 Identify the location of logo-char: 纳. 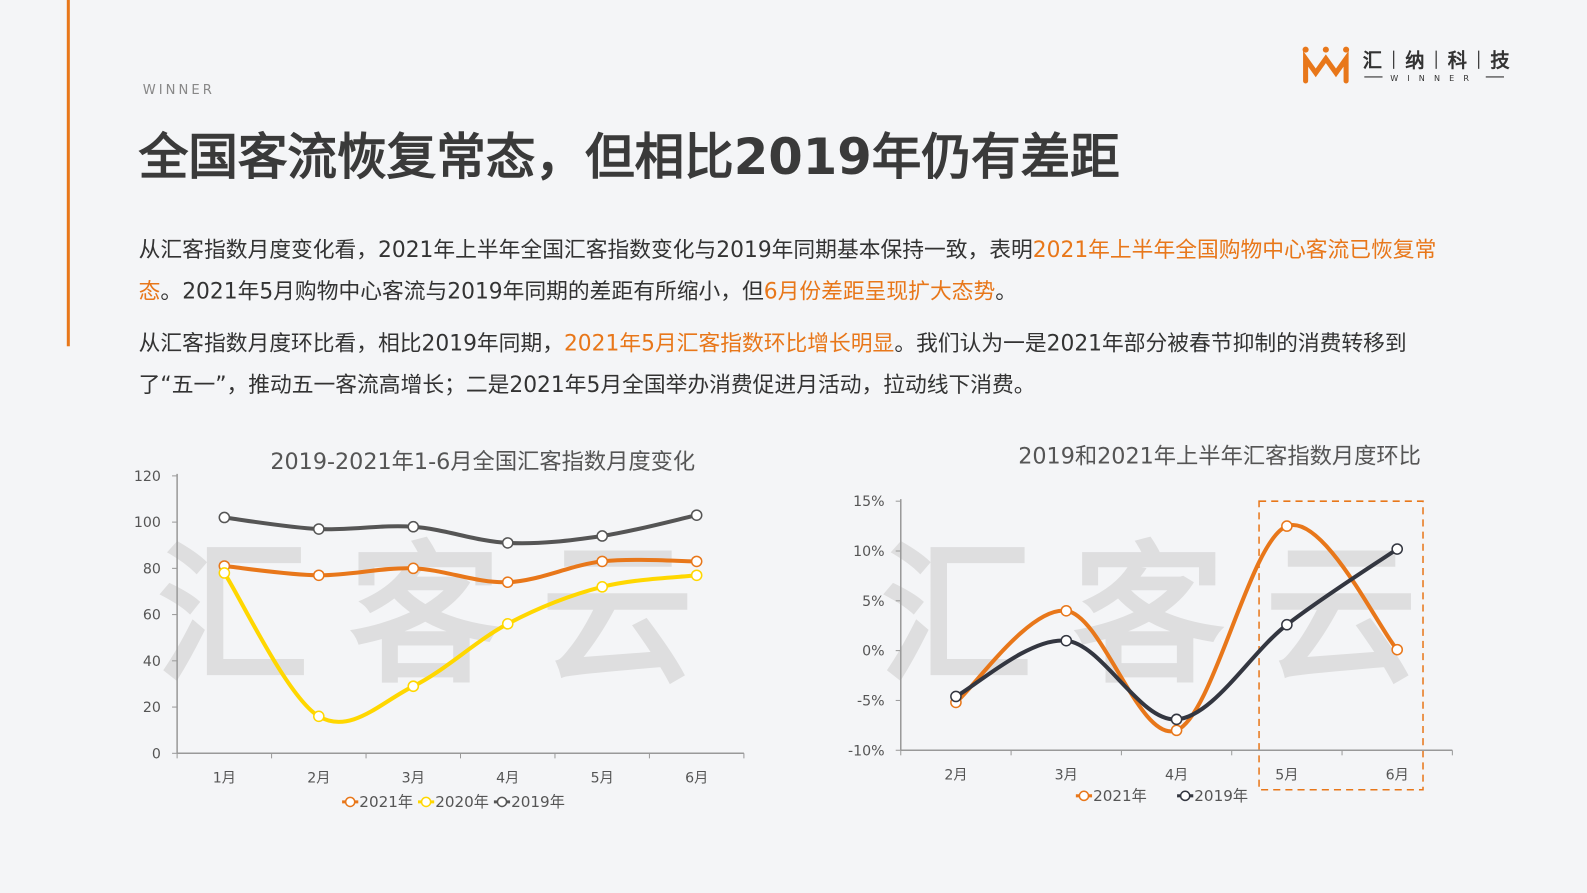
(1414, 60).